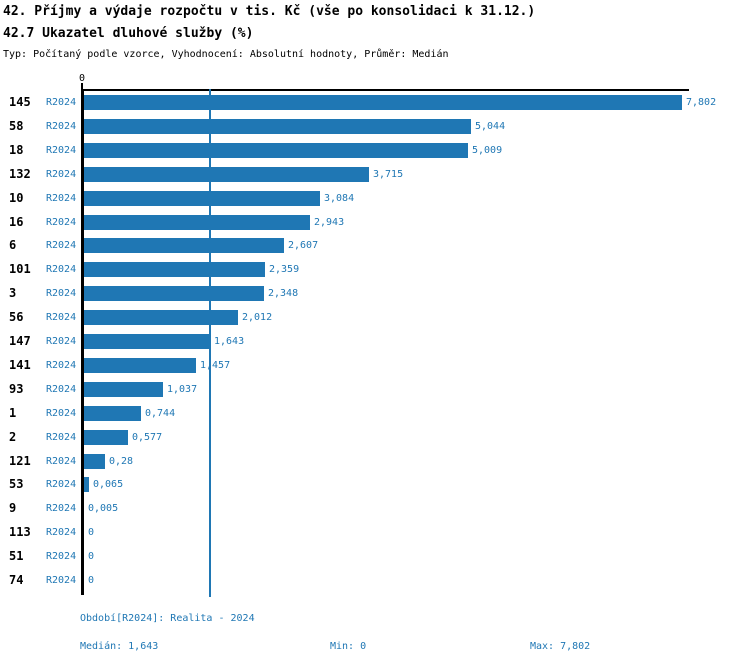 The width and height of the screenshot is (750, 656). Describe the element at coordinates (16, 150) in the screenshot. I see `row-category-label: 18` at that location.